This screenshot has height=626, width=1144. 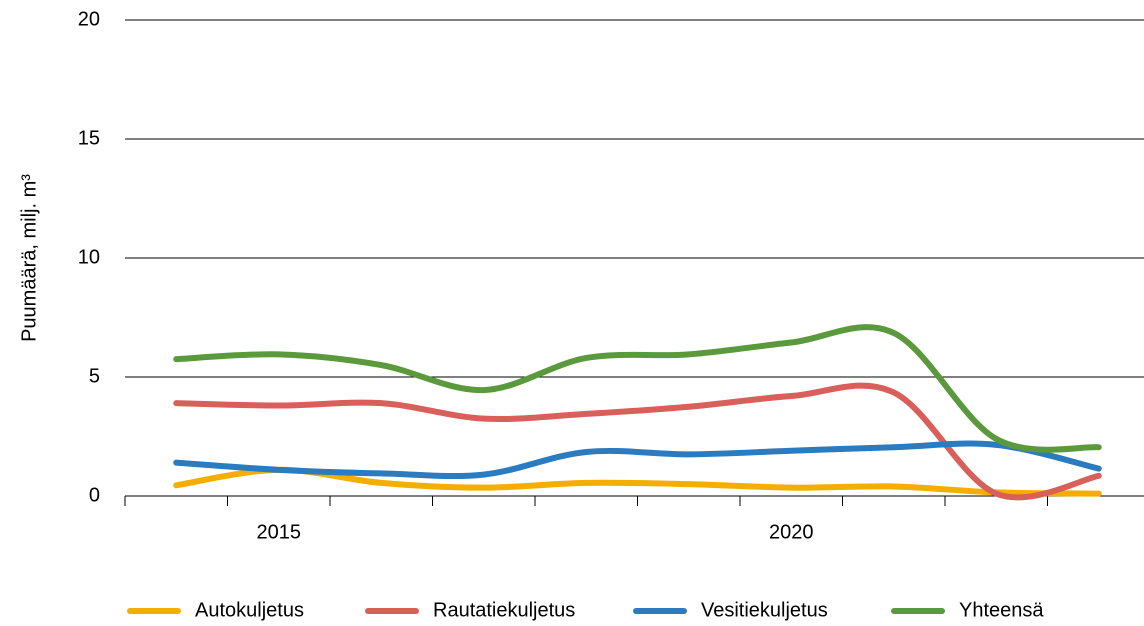 What do you see at coordinates (89, 19) in the screenshot?
I see `y-tick-label: 20` at bounding box center [89, 19].